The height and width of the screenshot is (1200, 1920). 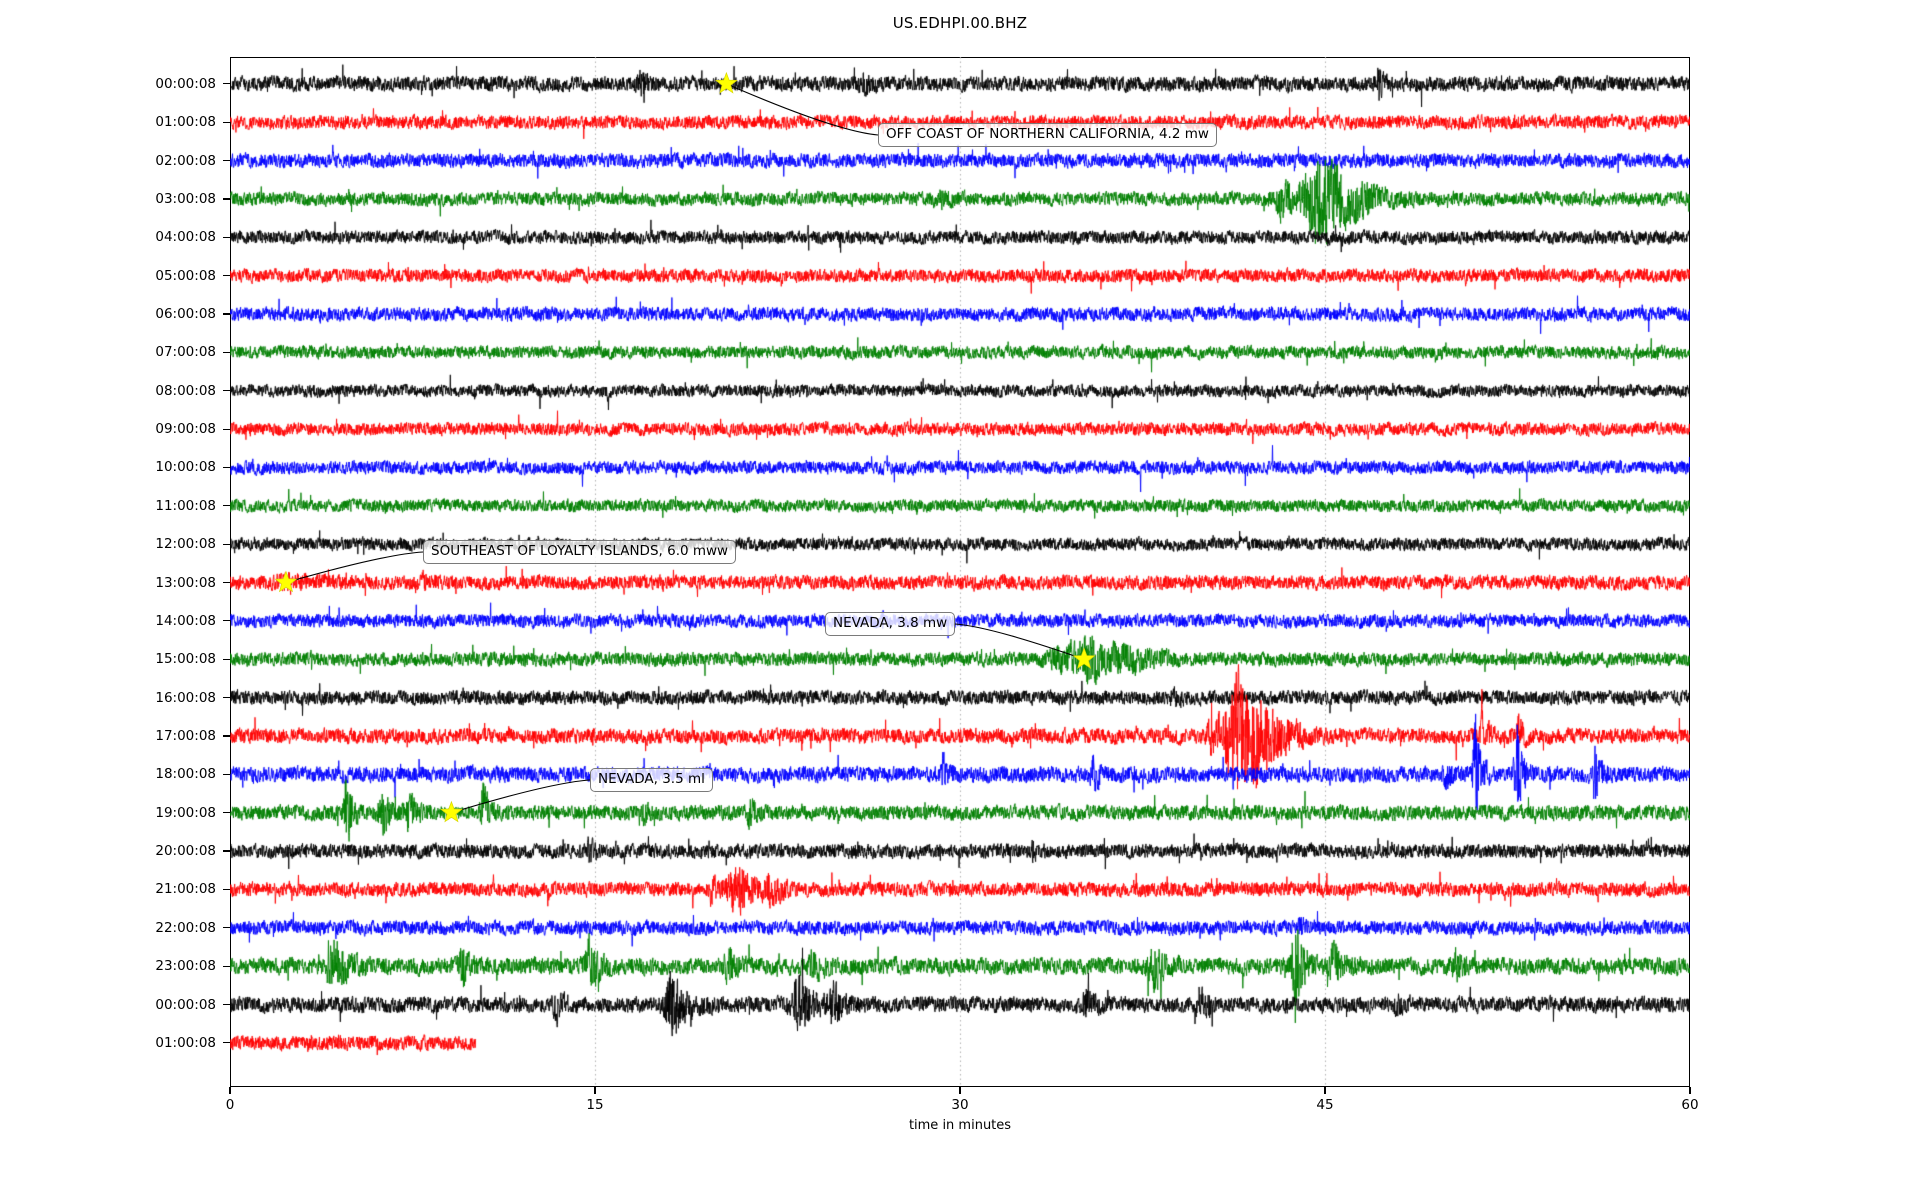 What do you see at coordinates (185, 697) in the screenshot?
I see `y-axis-tick-label: 16:00:08` at bounding box center [185, 697].